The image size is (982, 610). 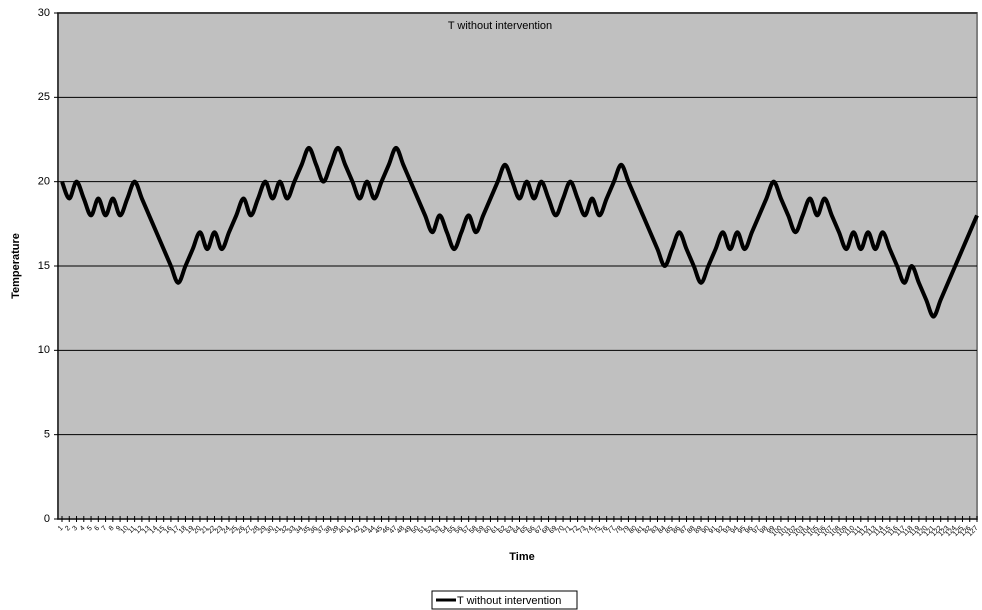 What do you see at coordinates (277, 530) in the screenshot?
I see `x-tick-label: 31` at bounding box center [277, 530].